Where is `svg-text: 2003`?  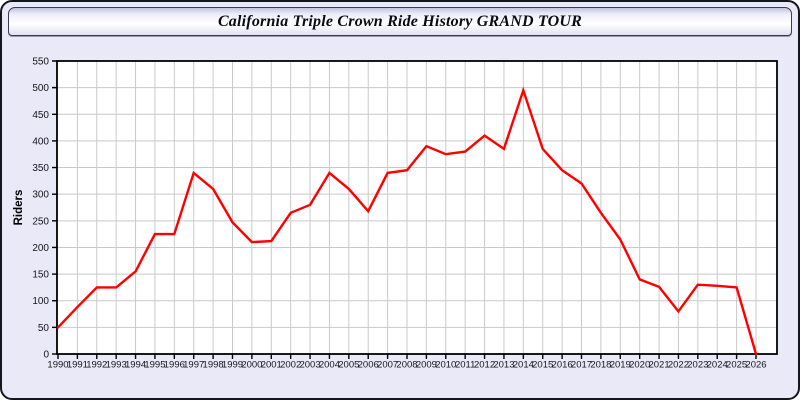 svg-text: 2003 is located at coordinates (309, 365).